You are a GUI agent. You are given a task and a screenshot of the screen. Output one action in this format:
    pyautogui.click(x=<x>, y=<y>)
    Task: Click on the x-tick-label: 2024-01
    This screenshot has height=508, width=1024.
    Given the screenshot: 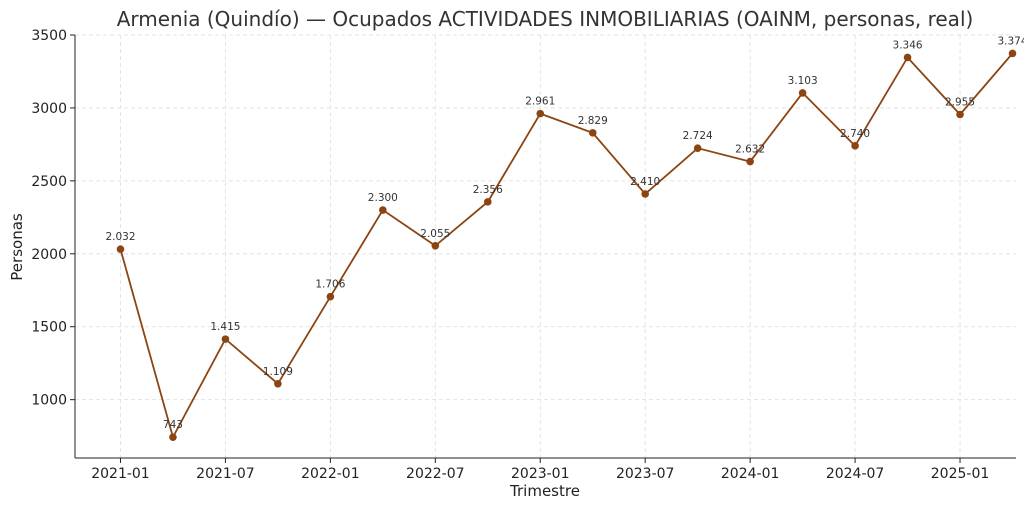 What is the action you would take?
    pyautogui.click(x=750, y=474)
    